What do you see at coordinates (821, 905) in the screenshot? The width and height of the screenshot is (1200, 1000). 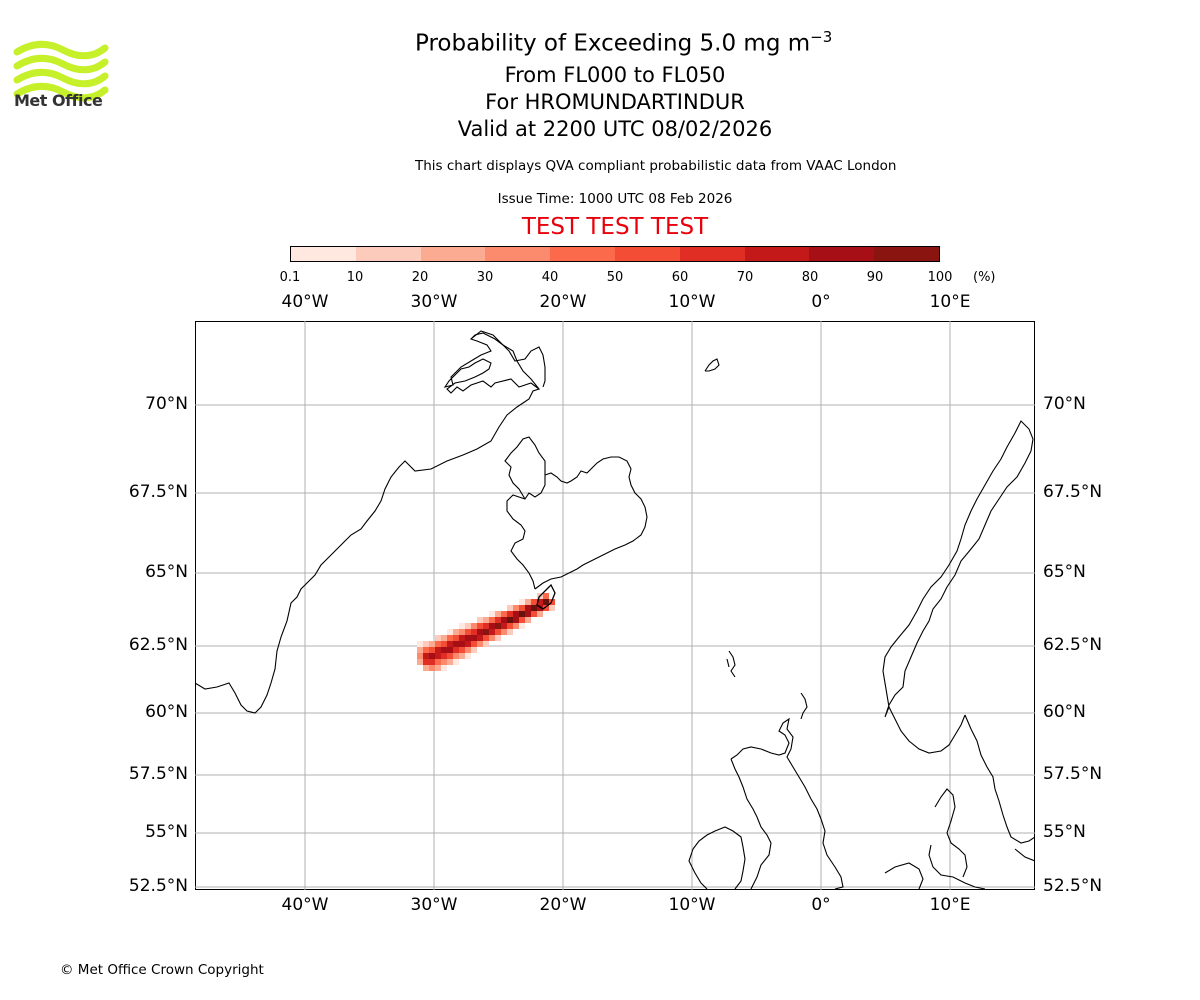 I see `lon-label-bottom: 0°` at bounding box center [821, 905].